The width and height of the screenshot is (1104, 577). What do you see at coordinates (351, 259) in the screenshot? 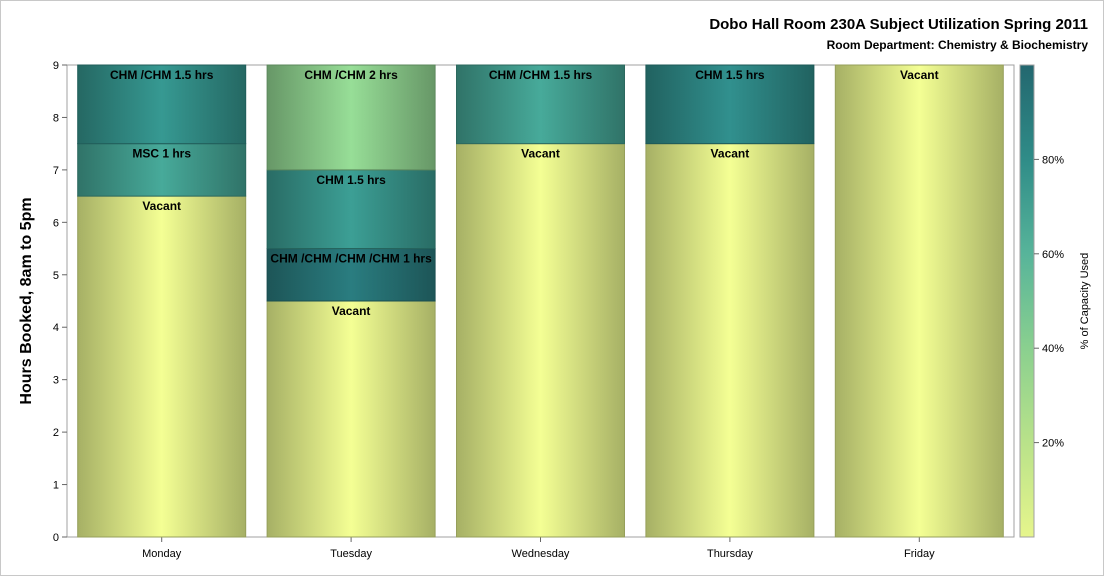
I see `bar-segment-label: CHM /CHM /CHM /CHM 1 hrs` at bounding box center [351, 259].